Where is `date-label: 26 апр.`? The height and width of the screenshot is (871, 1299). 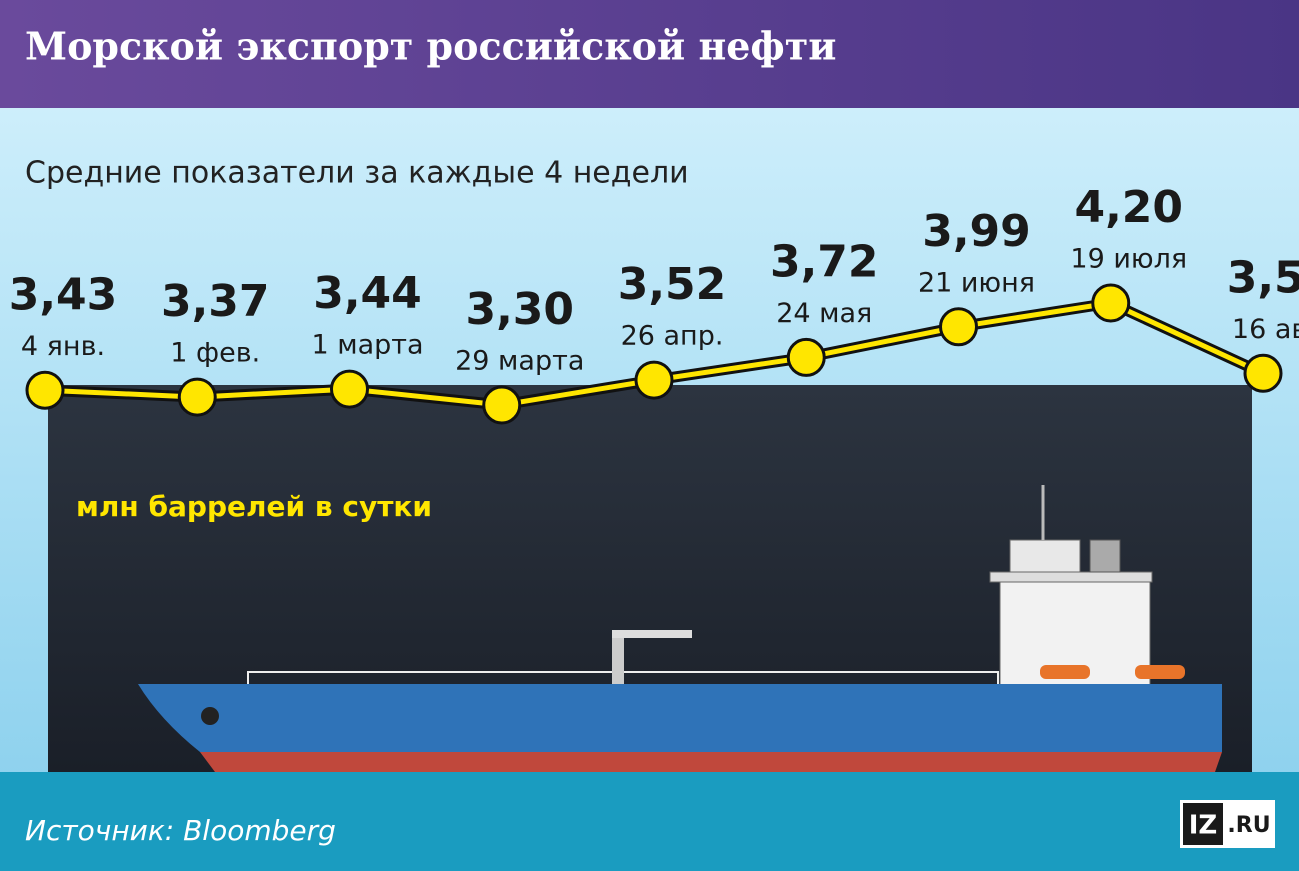 date-label: 26 апр. is located at coordinates (672, 336).